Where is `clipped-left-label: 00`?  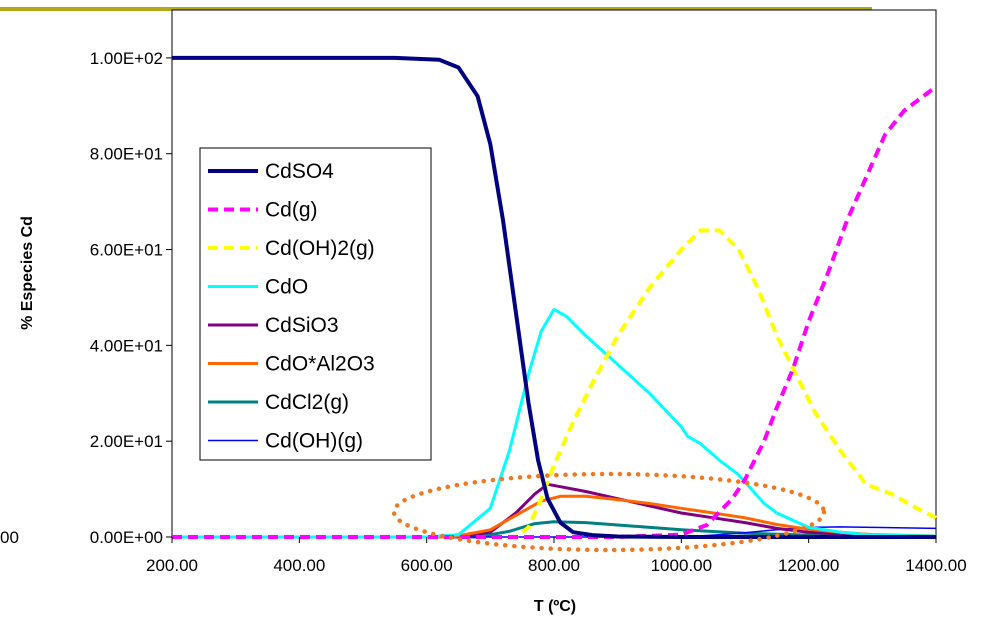
clipped-left-label: 00 is located at coordinates (9, 537).